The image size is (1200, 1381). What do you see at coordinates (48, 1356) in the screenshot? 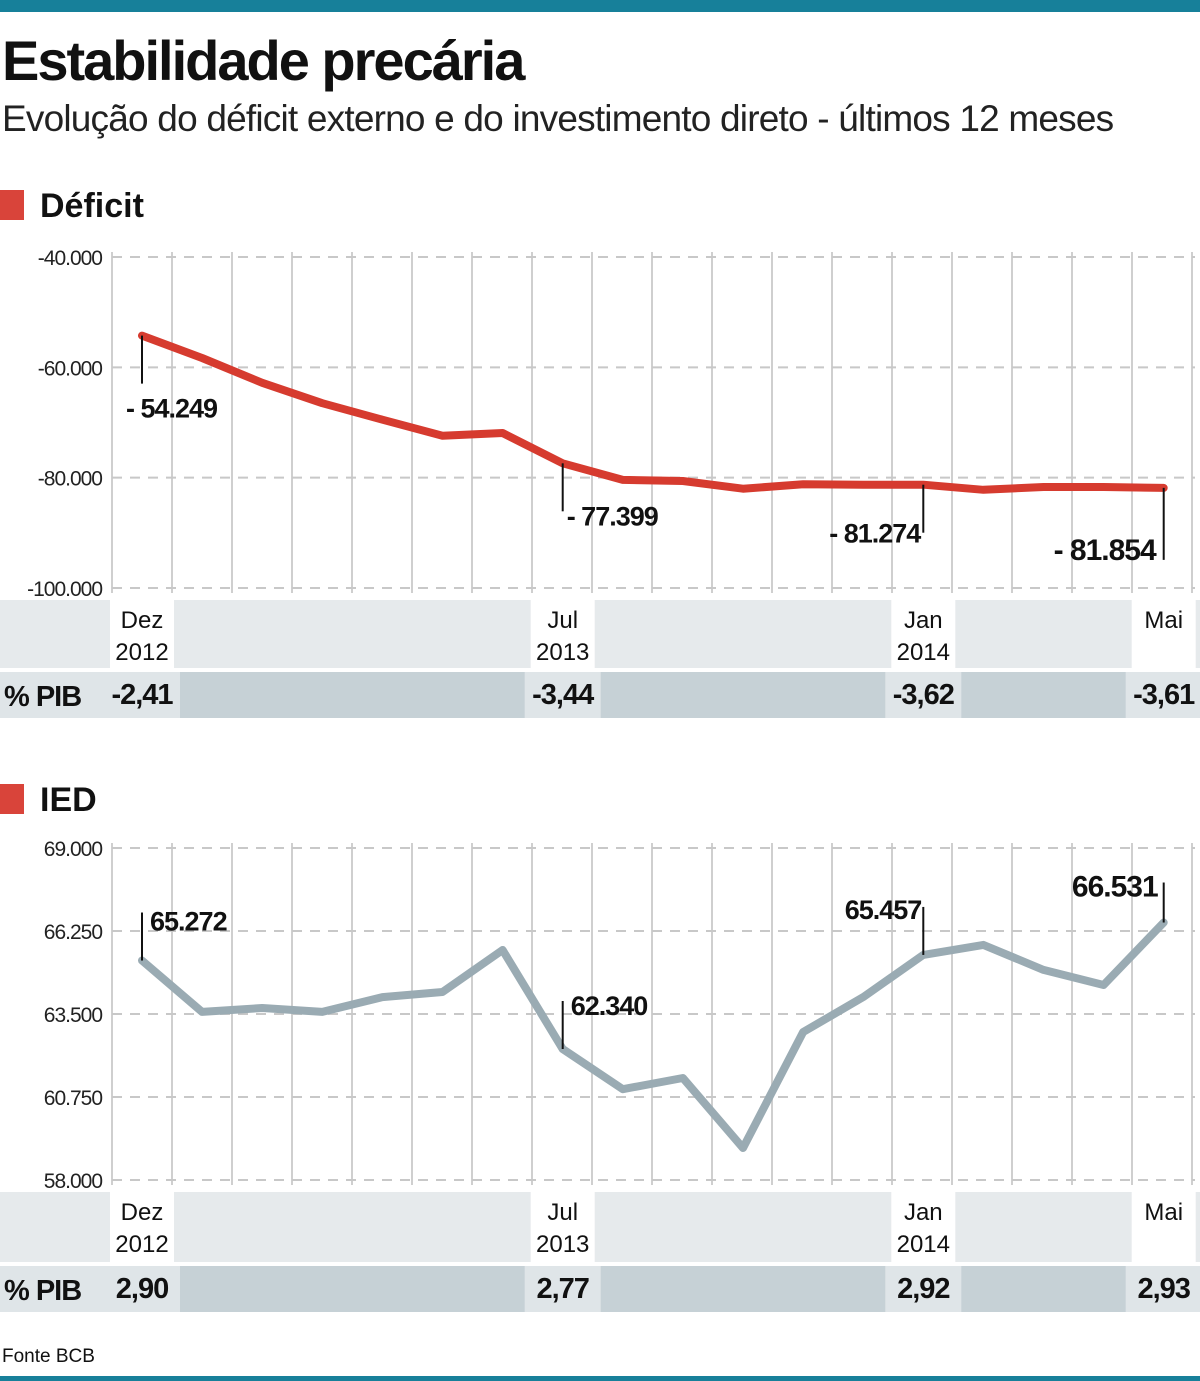
I see `source-note: Fonte BCB` at bounding box center [48, 1356].